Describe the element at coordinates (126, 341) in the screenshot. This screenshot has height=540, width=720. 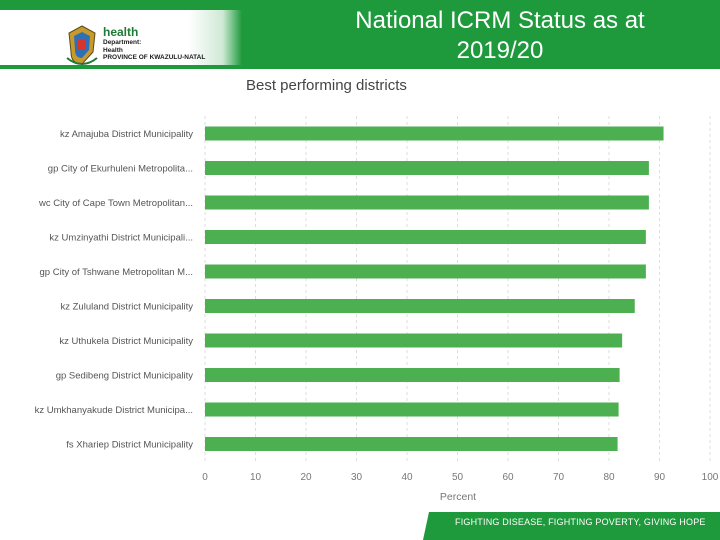
I see `category-label: kz Uthukela District Municipality` at that location.